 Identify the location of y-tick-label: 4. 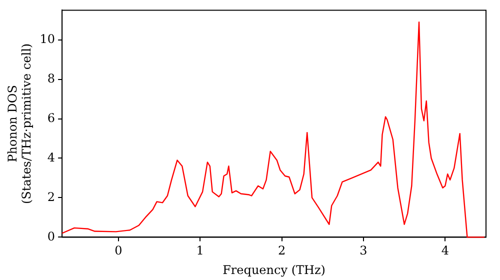
(51, 157).